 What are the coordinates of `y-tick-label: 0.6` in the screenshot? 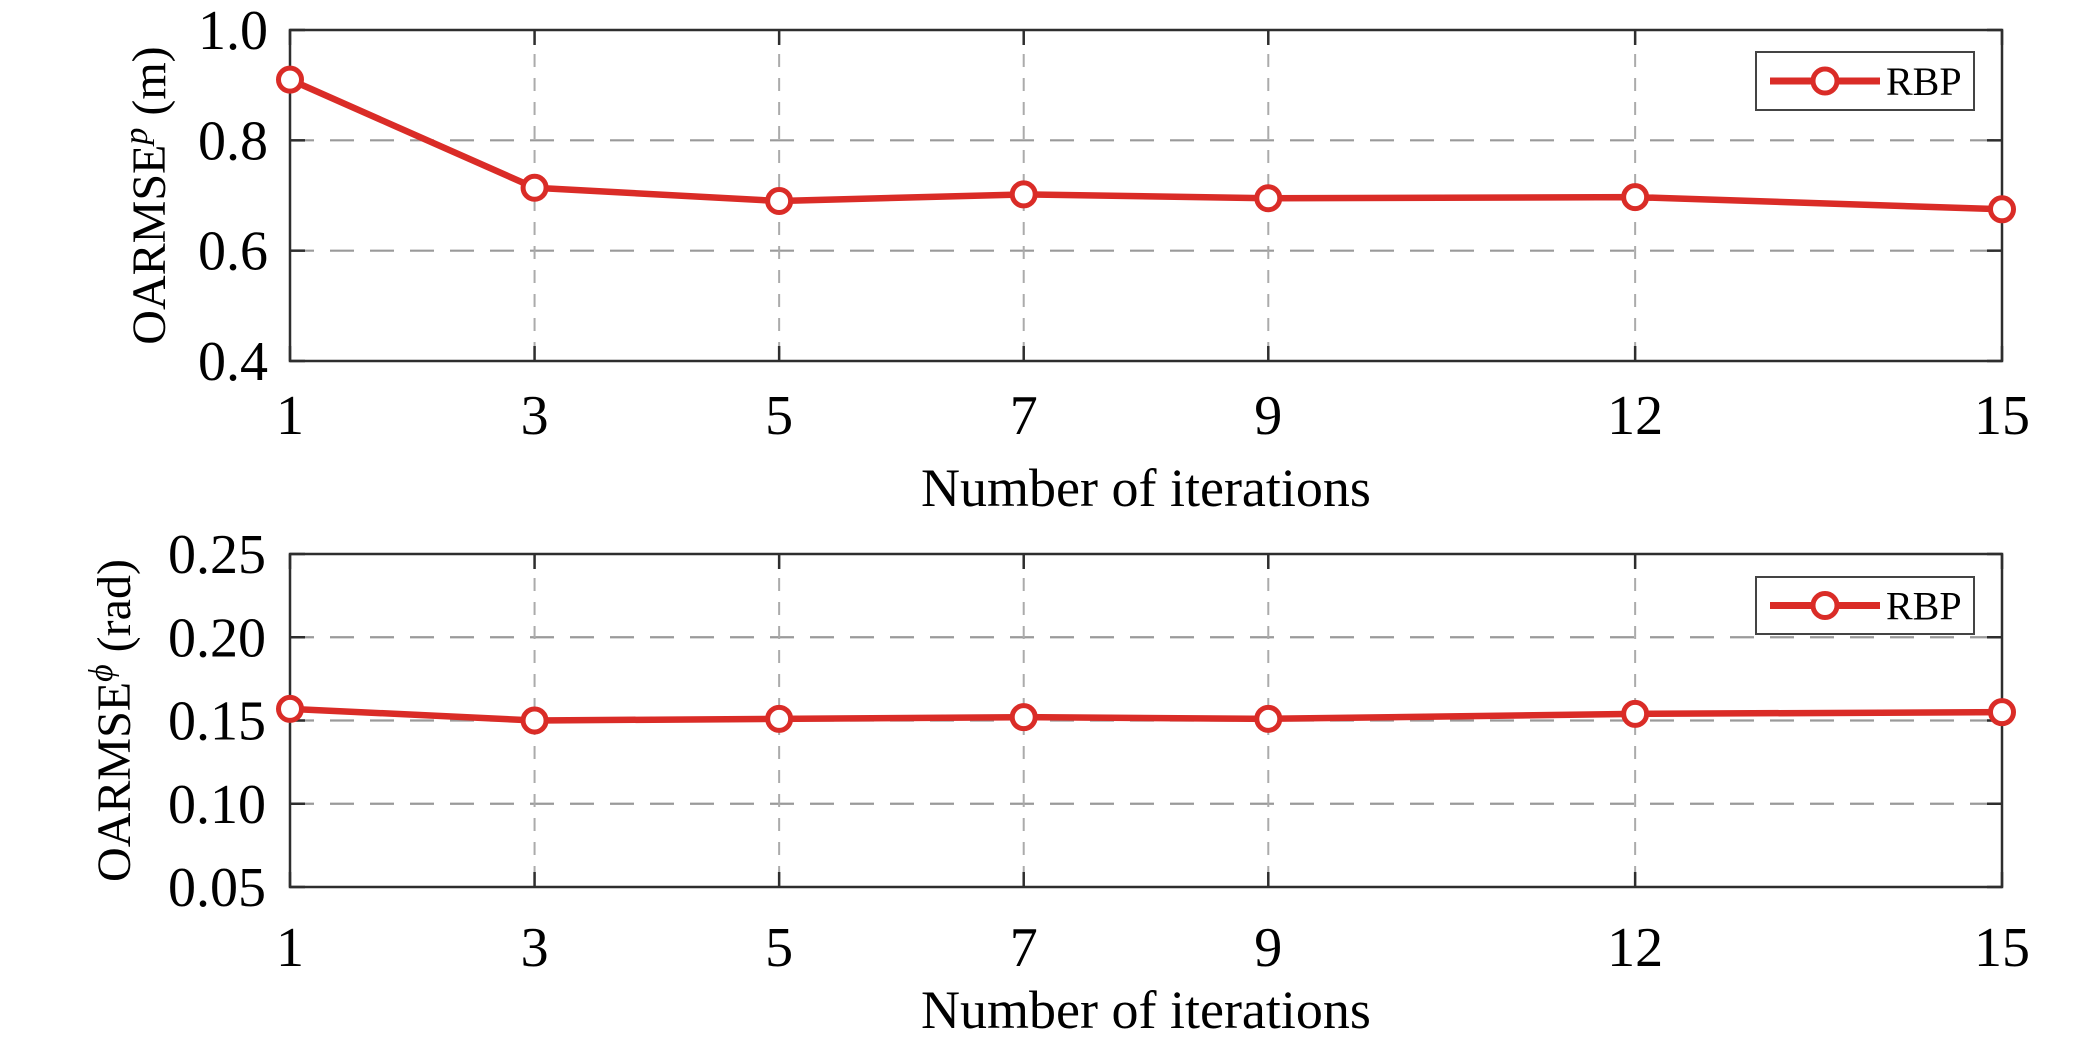 It's located at (233, 252).